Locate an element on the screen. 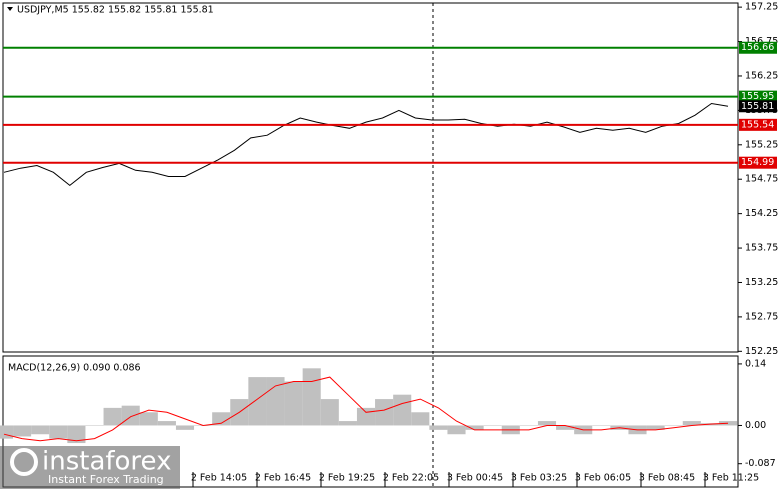 The width and height of the screenshot is (781, 489). current-price-bg is located at coordinates (758, 106).